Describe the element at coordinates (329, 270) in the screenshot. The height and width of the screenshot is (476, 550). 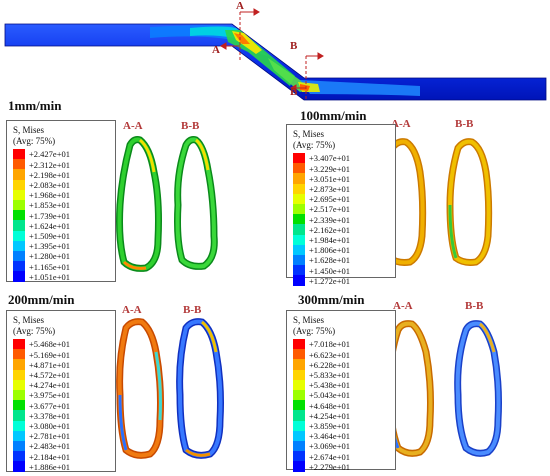
I see `legend-value: +1.450e+01` at that location.